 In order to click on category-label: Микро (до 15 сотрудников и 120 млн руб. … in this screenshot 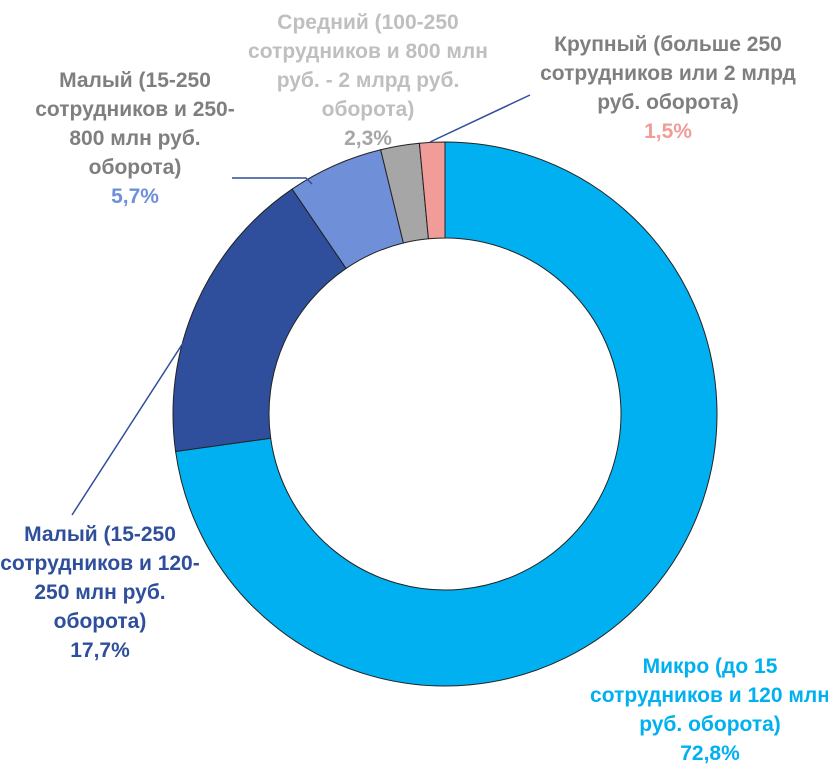, I will do `click(709, 695)`.